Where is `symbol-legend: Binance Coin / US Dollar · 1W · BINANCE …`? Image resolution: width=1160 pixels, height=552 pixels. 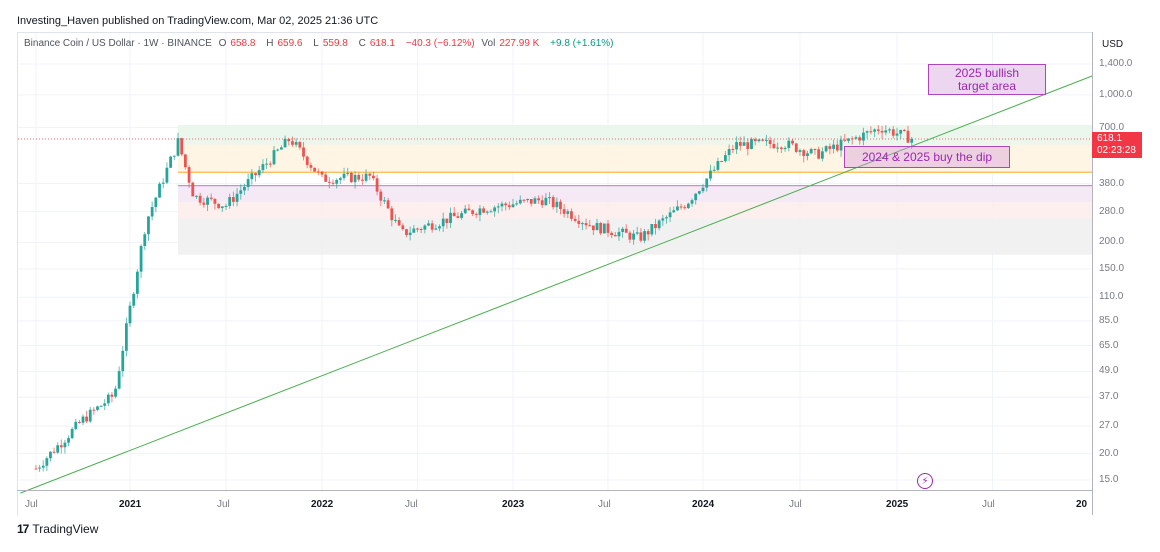 symbol-legend: Binance Coin / US Dollar · 1W · BINANCE … is located at coordinates (321, 43).